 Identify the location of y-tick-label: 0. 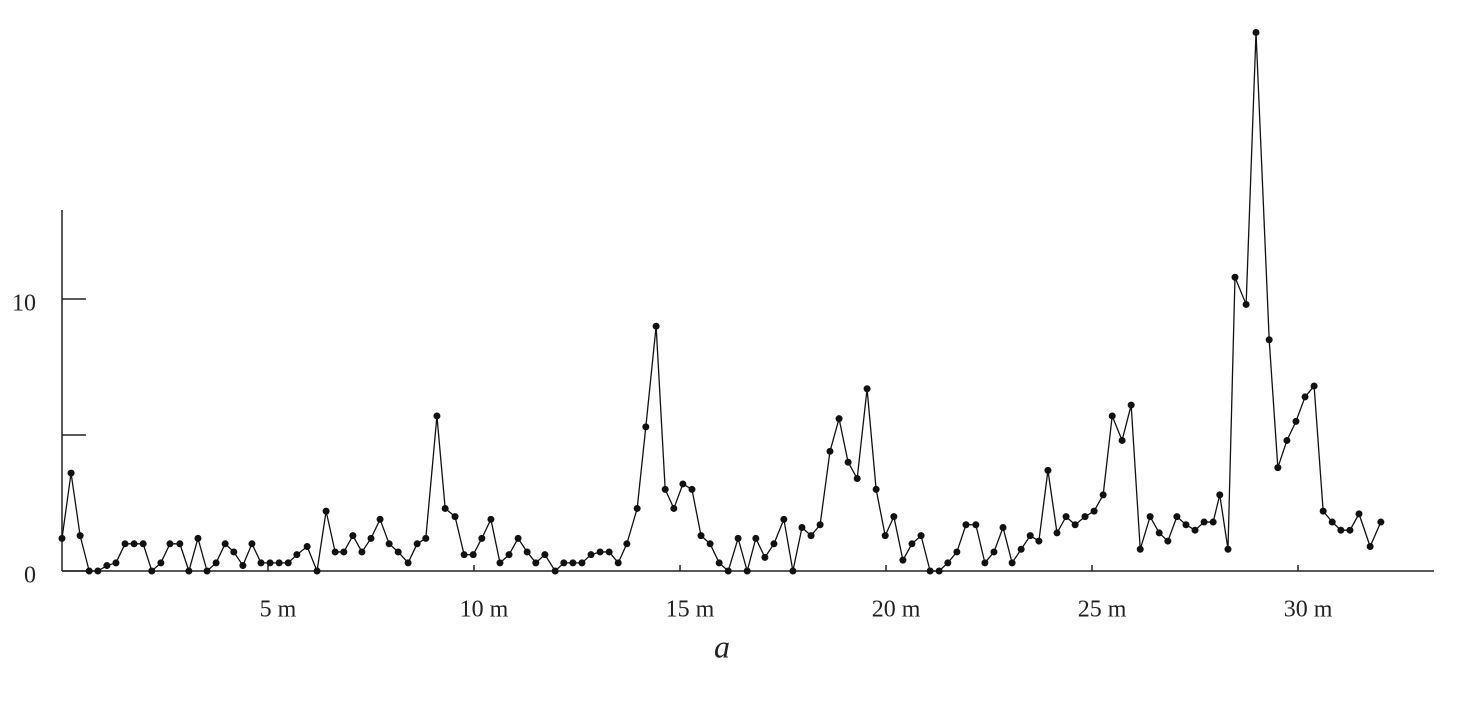
(30, 576).